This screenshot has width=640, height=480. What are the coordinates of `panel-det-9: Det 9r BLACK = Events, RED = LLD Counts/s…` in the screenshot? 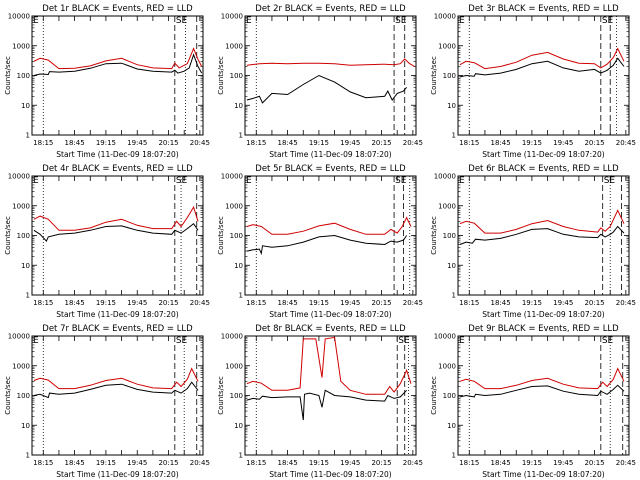 It's located at (533, 401).